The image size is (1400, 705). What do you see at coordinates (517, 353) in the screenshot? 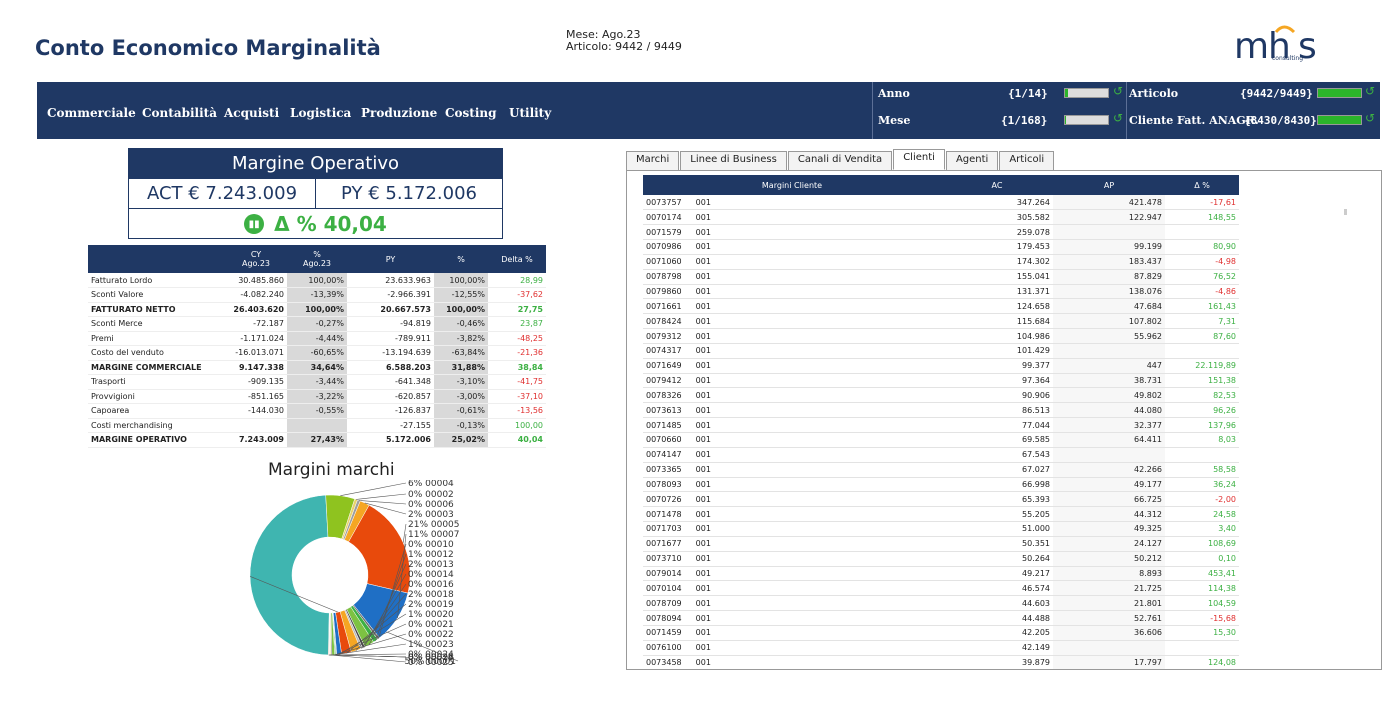
I see `pl-cell: -21,36` at bounding box center [517, 353].